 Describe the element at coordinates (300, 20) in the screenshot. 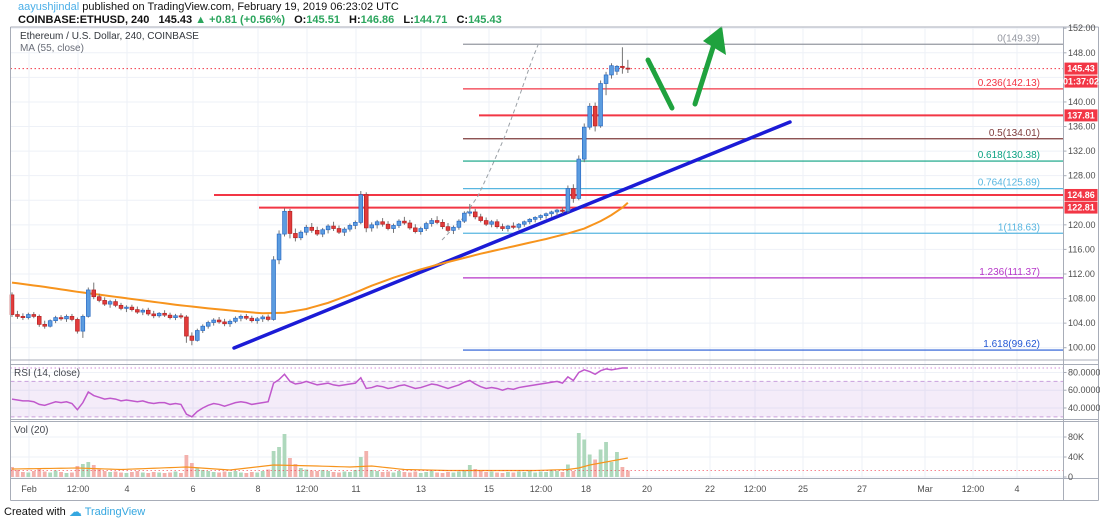

I see `open-label: O:` at that location.